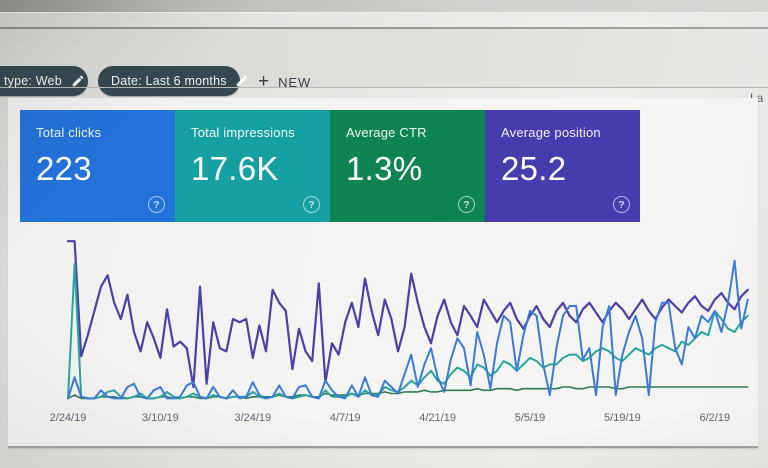  I want to click on card-value: 223, so click(64, 168).